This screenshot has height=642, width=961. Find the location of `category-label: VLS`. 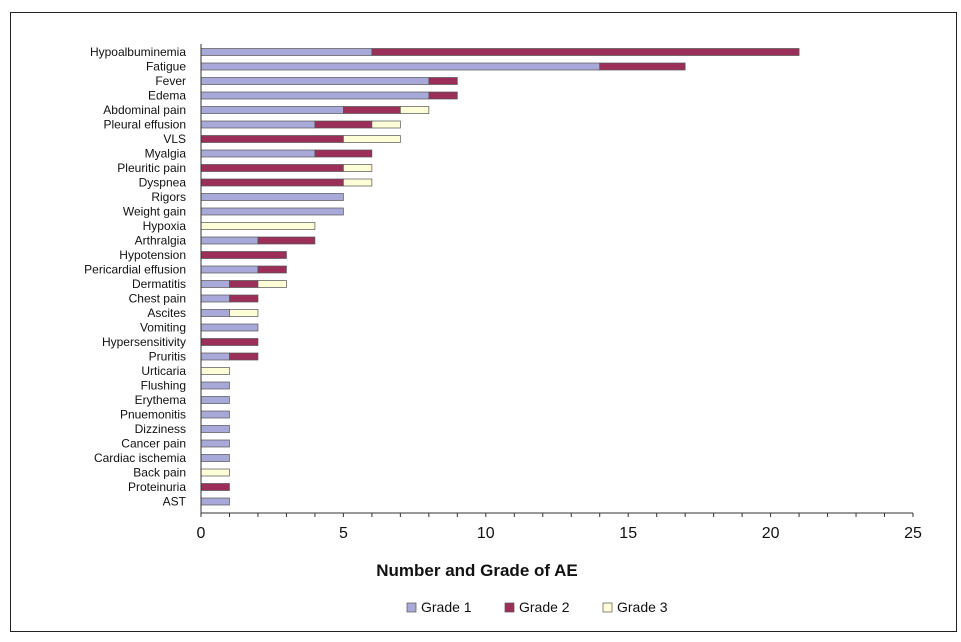

category-label: VLS is located at coordinates (174, 139).